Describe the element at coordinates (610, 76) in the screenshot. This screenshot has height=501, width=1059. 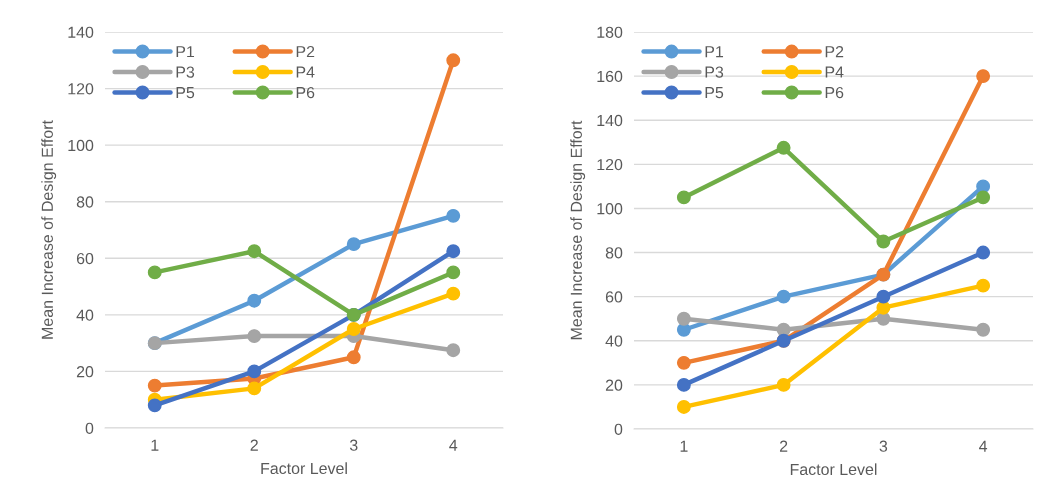
I see `y-tick-label: 160` at that location.